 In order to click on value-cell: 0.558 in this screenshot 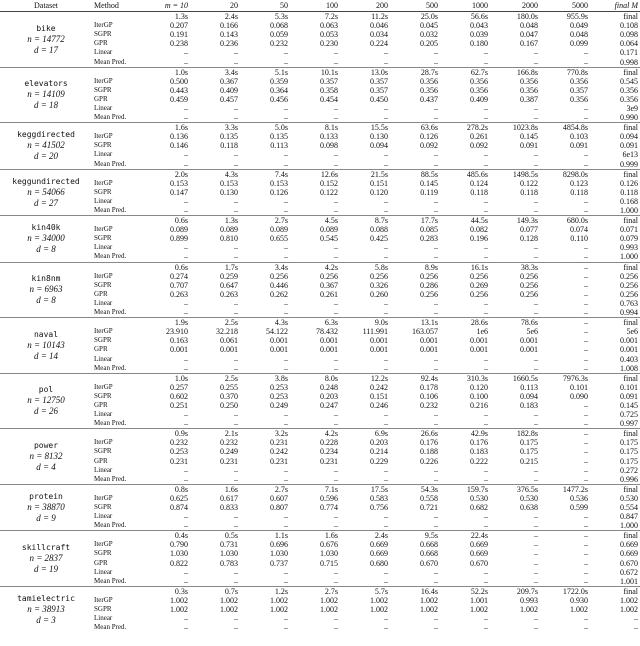, I will do `click(429, 498)`.